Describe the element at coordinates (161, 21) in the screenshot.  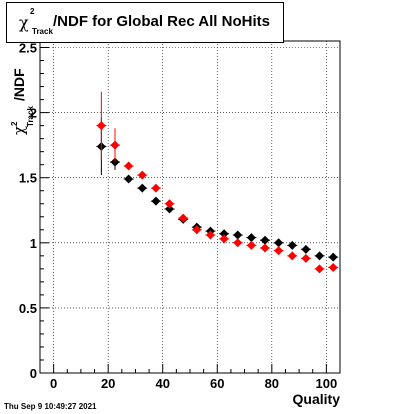
I see `chart-title: /NDF for Global Rec All NoHits` at that location.